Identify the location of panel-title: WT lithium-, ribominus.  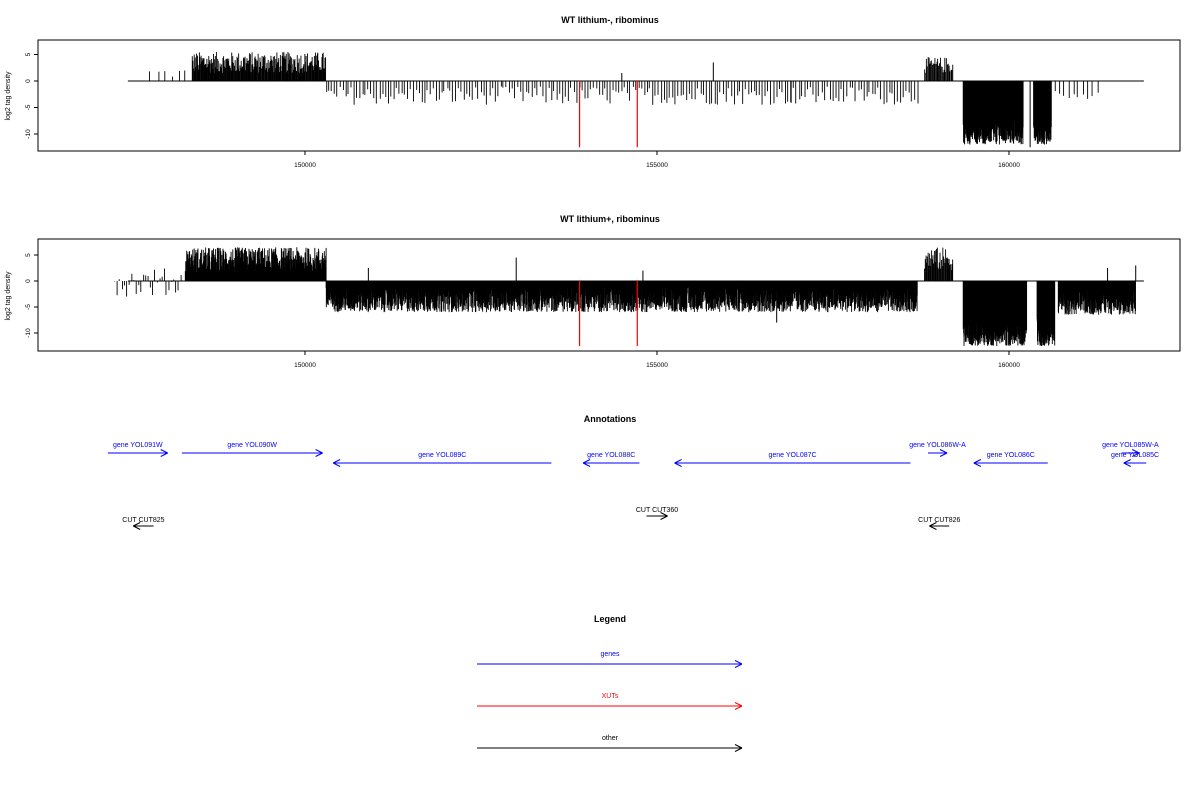
(610, 20).